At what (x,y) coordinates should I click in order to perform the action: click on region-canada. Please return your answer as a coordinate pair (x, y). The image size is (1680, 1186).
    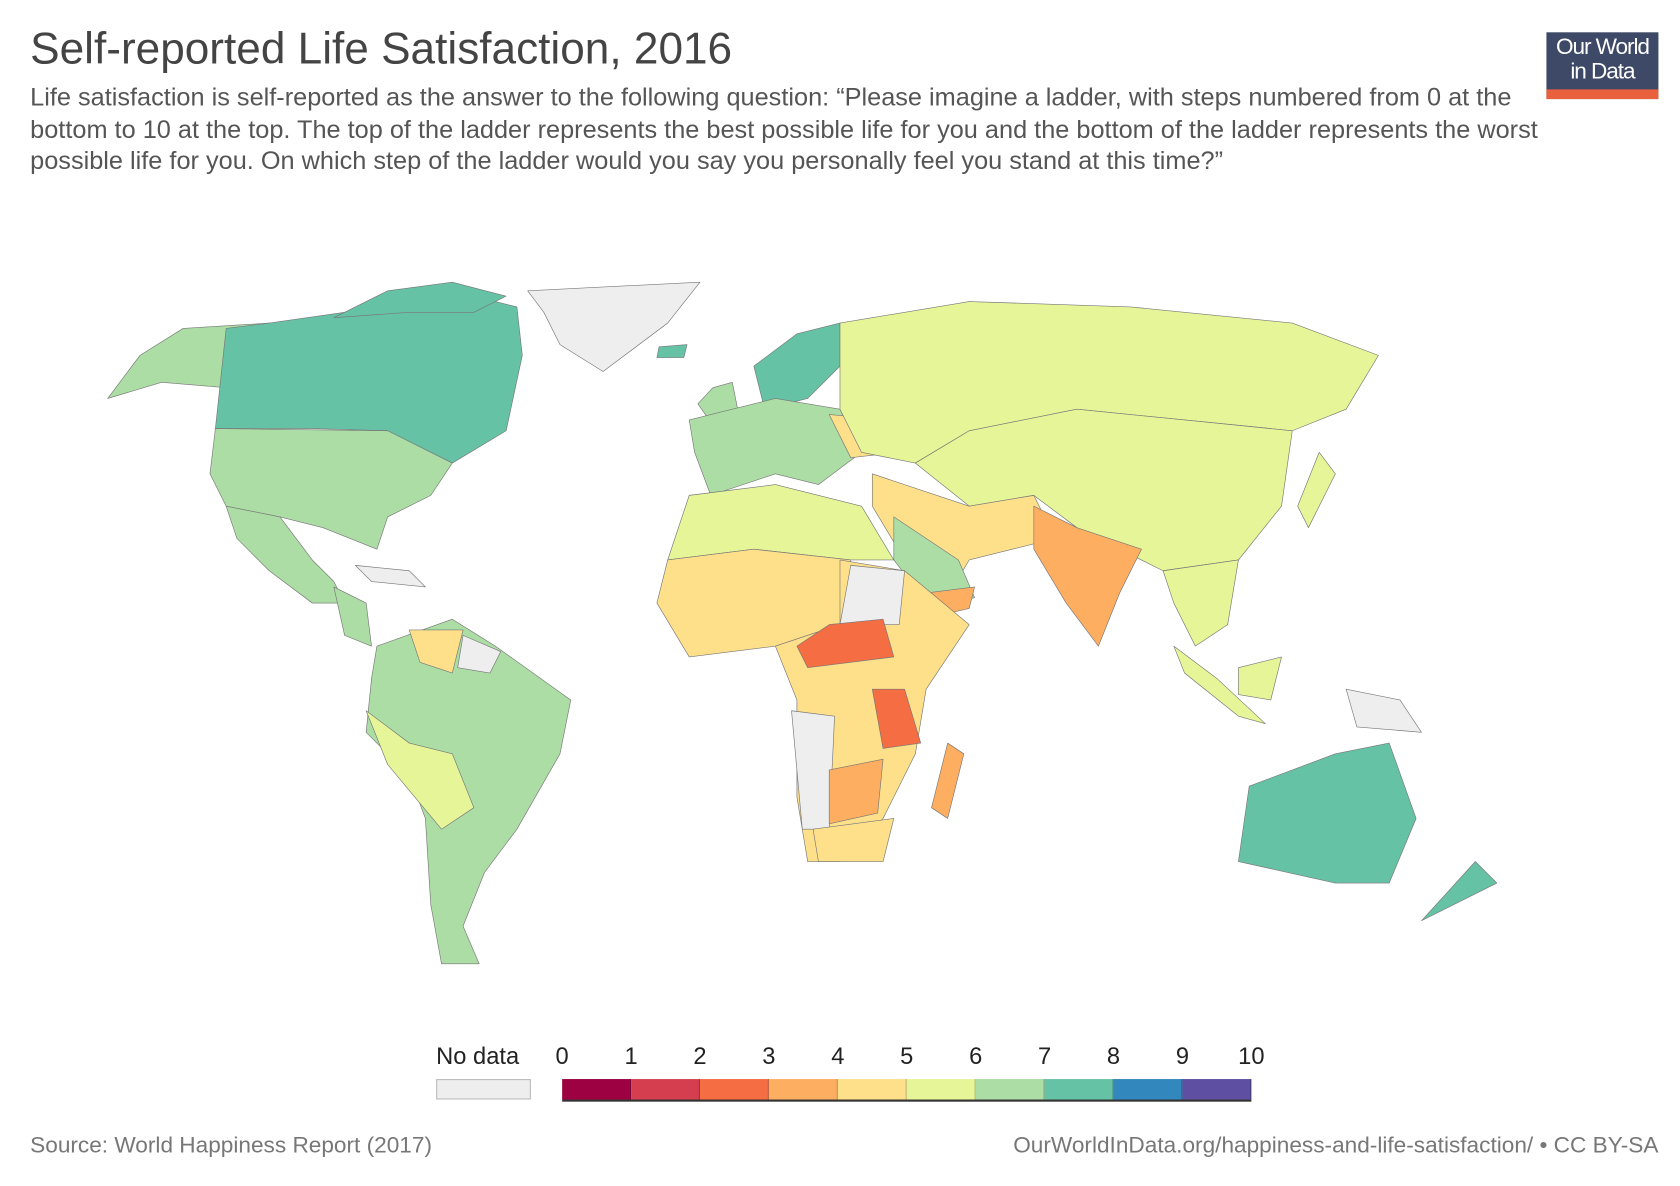
    Looking at the image, I should click on (369, 377).